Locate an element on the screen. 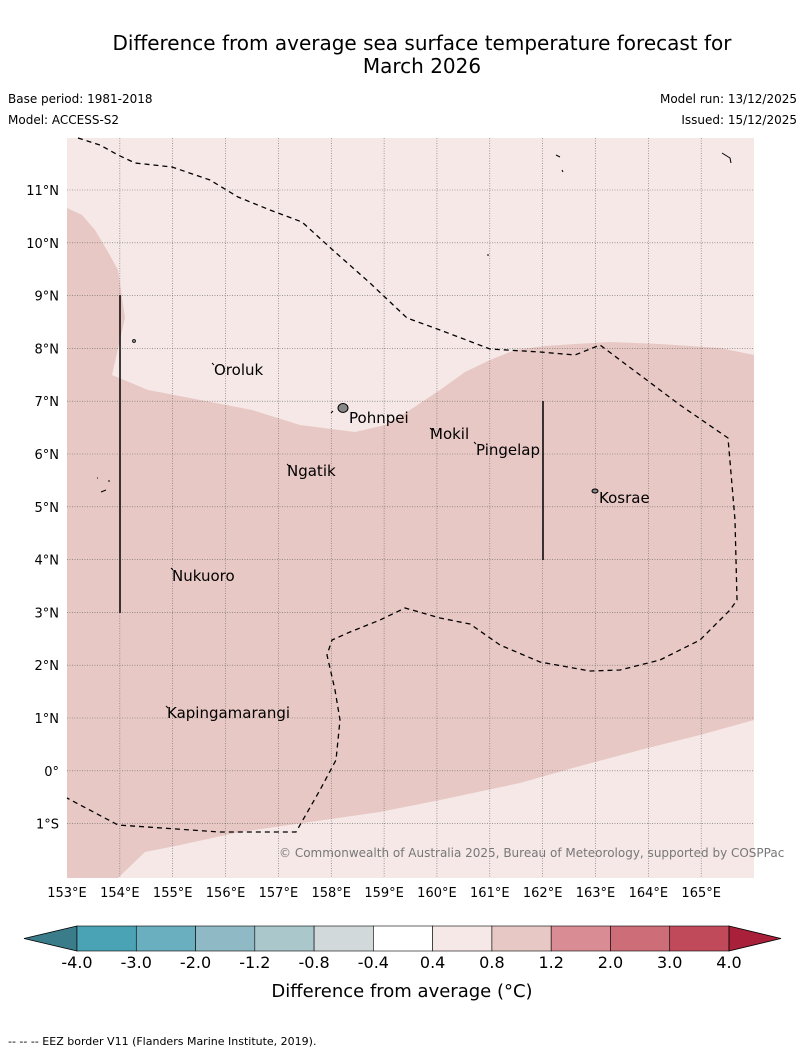 The image size is (804, 1058). longitude-label: 155°E is located at coordinates (173, 893).